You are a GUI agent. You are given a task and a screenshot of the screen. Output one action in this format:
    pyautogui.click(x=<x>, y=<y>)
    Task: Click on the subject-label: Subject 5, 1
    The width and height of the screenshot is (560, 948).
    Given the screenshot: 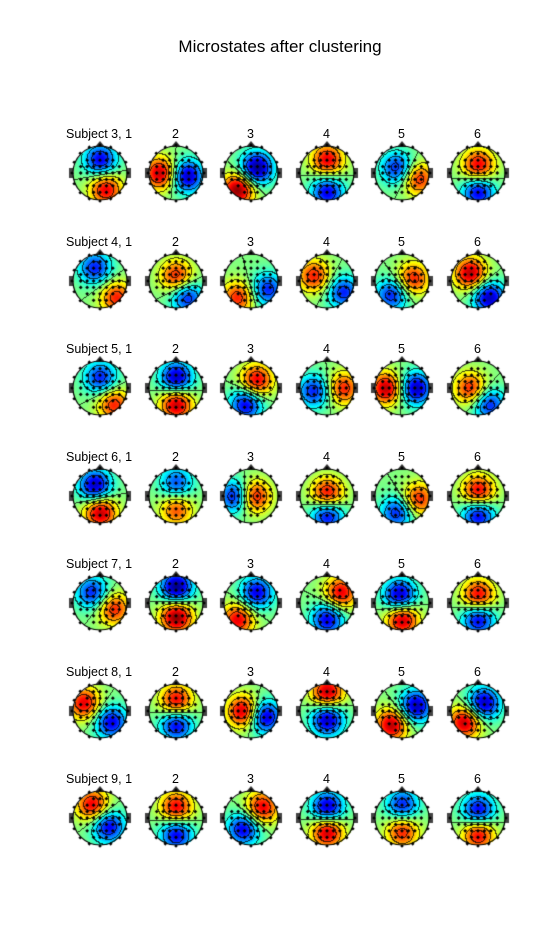 What is the action you would take?
    pyautogui.click(x=99, y=349)
    